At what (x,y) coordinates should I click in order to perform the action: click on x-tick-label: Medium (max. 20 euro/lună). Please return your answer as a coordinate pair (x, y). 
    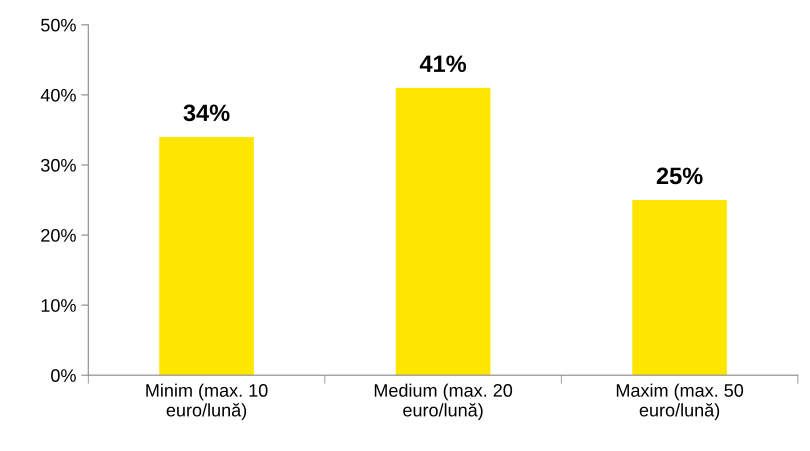
    Looking at the image, I should click on (443, 402).